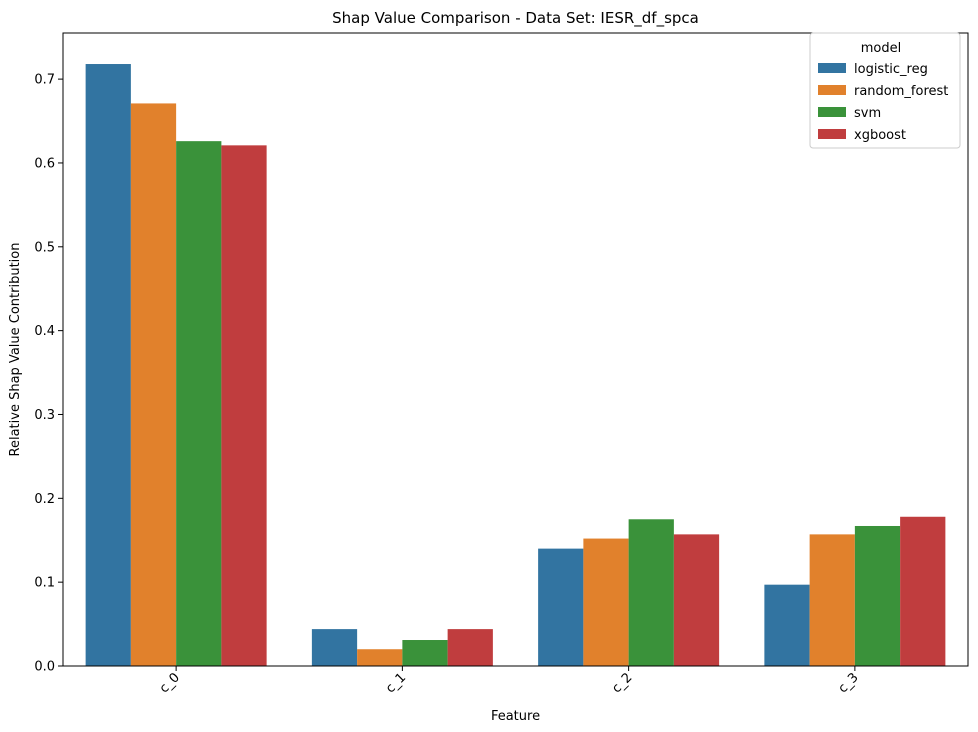 The width and height of the screenshot is (978, 732). Describe the element at coordinates (832, 112) in the screenshot. I see `legend-swatch-svm` at that location.